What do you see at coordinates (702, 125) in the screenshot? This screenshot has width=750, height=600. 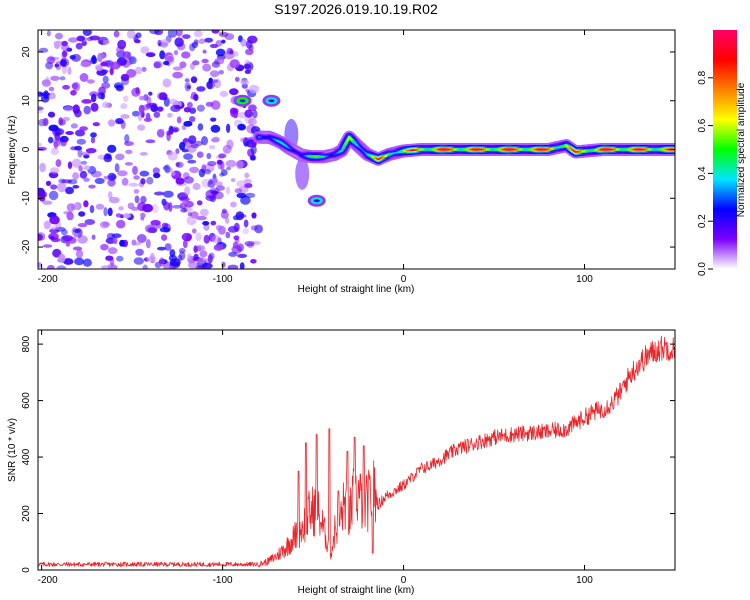 I see `colorbar-tick-label: 0.6` at bounding box center [702, 125].